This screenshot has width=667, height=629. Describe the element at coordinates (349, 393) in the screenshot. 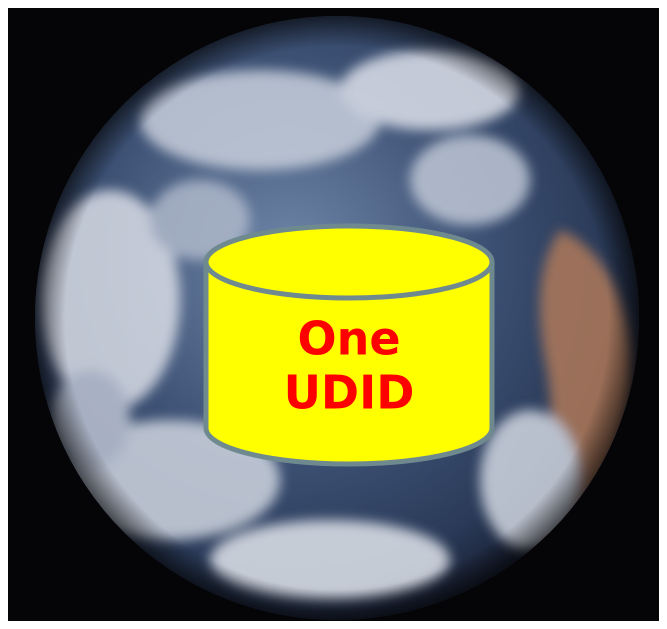

I see `label-line: UDID` at that location.